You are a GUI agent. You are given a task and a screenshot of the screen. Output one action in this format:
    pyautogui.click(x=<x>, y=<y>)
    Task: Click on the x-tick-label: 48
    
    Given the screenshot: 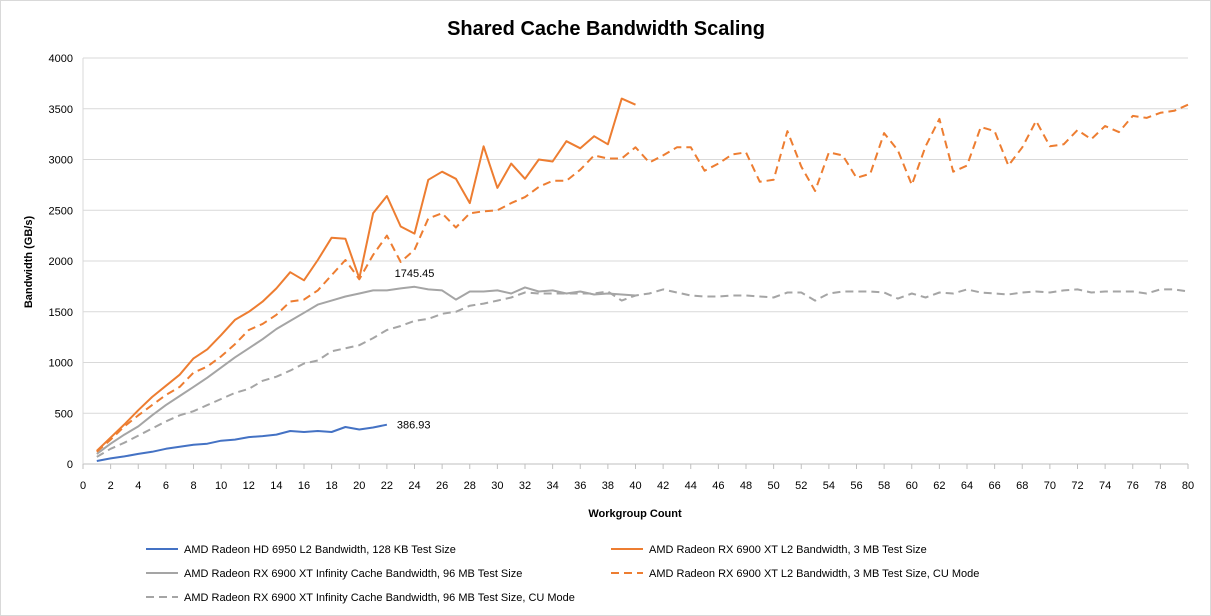 What is the action you would take?
    pyautogui.click(x=746, y=486)
    